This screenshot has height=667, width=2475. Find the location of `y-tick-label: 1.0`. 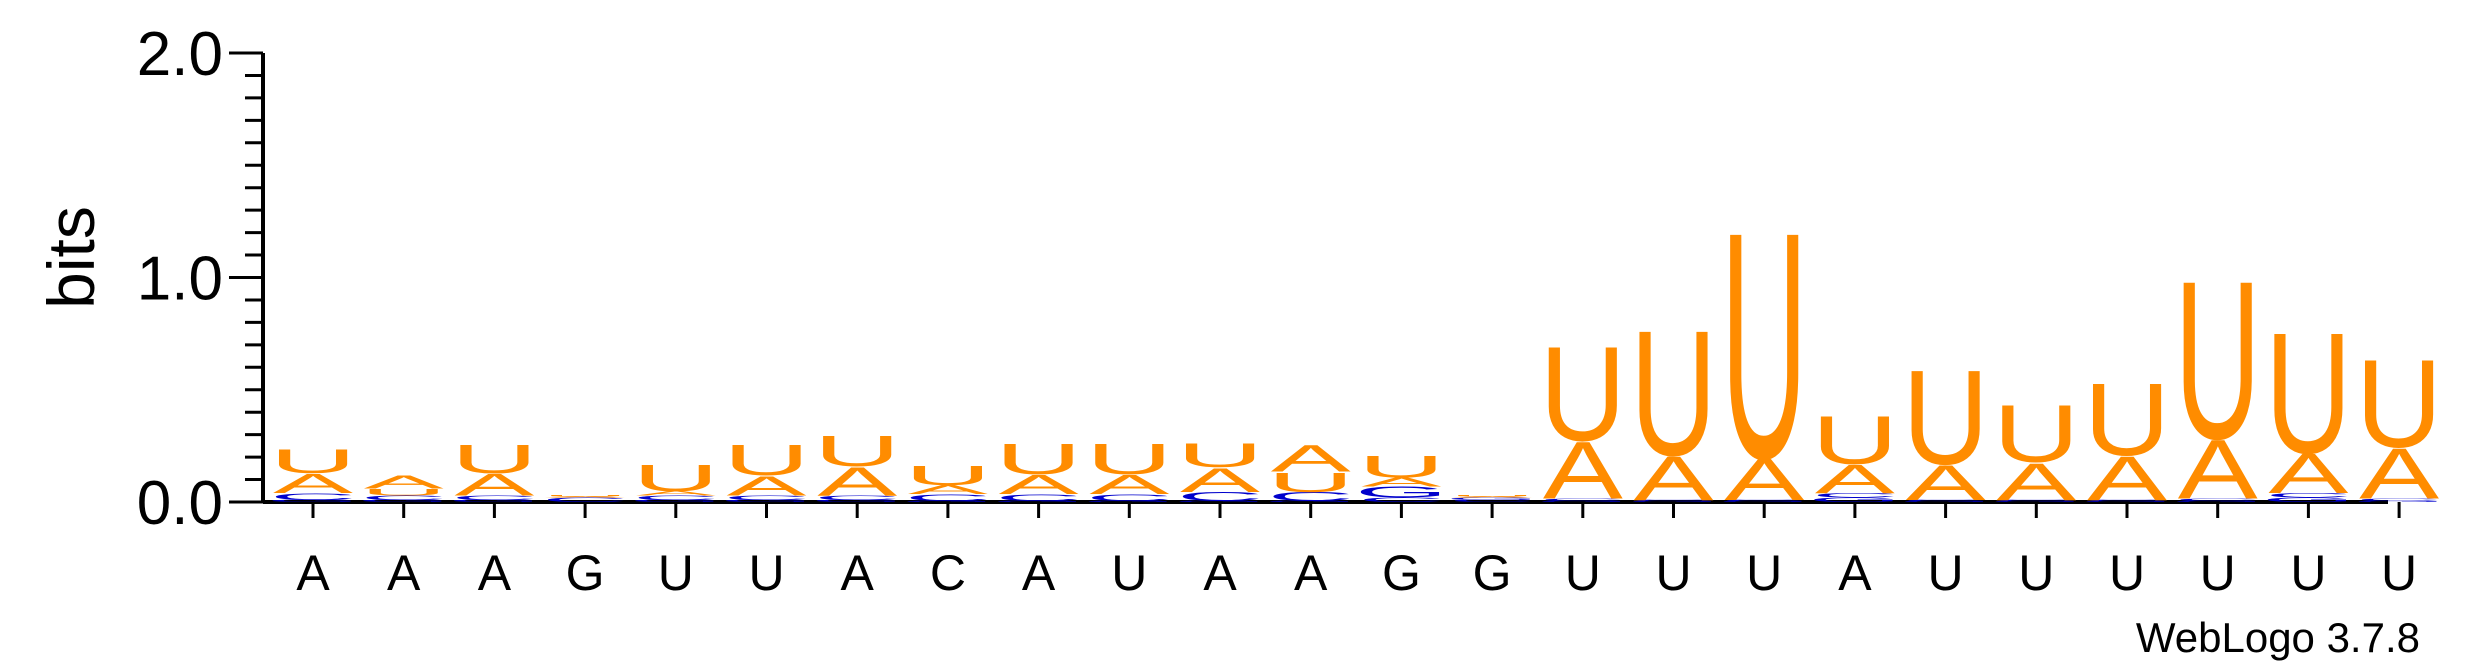

y-tick-label: 1.0 is located at coordinates (180, 279).